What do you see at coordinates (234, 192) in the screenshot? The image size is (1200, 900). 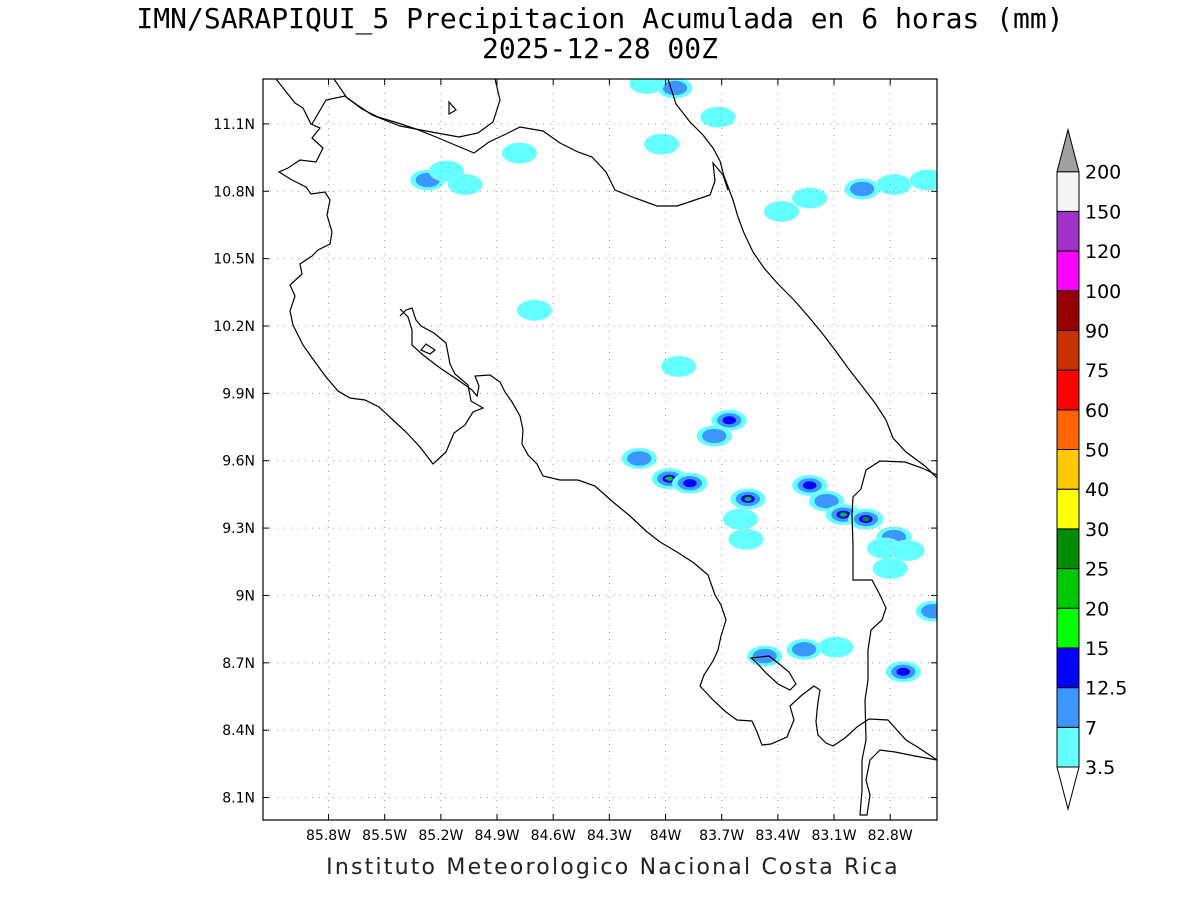 I see `lat-tick-label: 10.8N` at bounding box center [234, 192].